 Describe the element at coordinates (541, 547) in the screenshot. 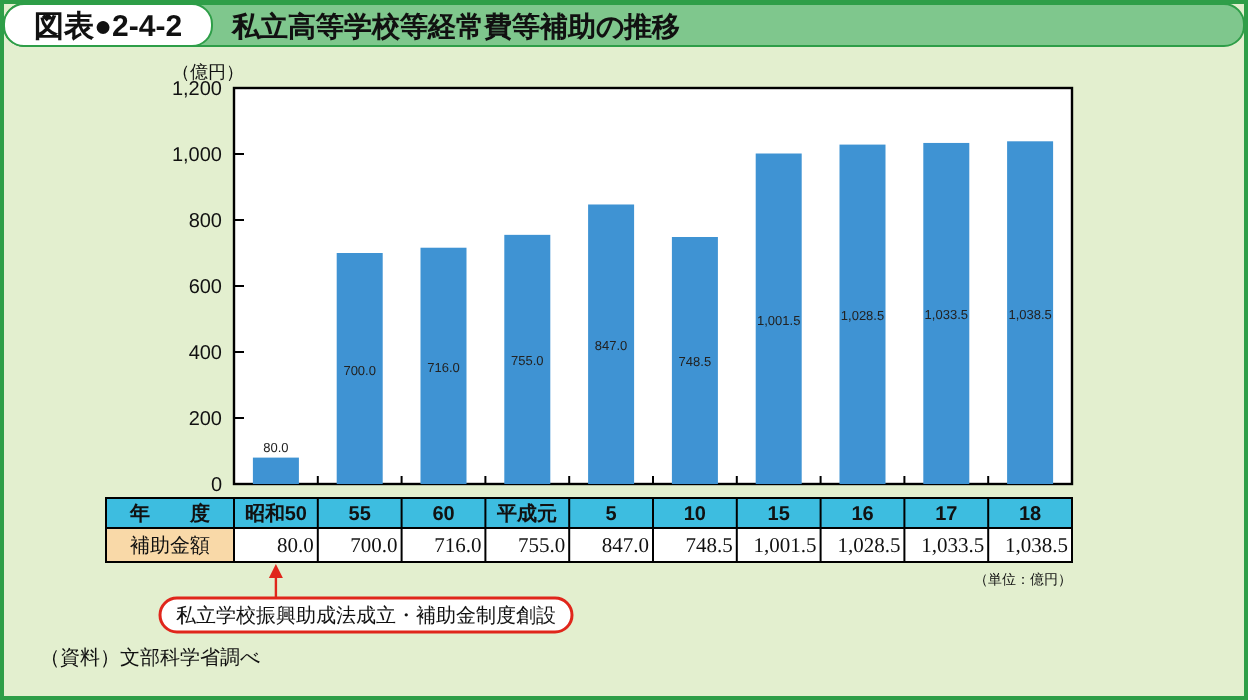

I see `data-label: 755.0` at that location.